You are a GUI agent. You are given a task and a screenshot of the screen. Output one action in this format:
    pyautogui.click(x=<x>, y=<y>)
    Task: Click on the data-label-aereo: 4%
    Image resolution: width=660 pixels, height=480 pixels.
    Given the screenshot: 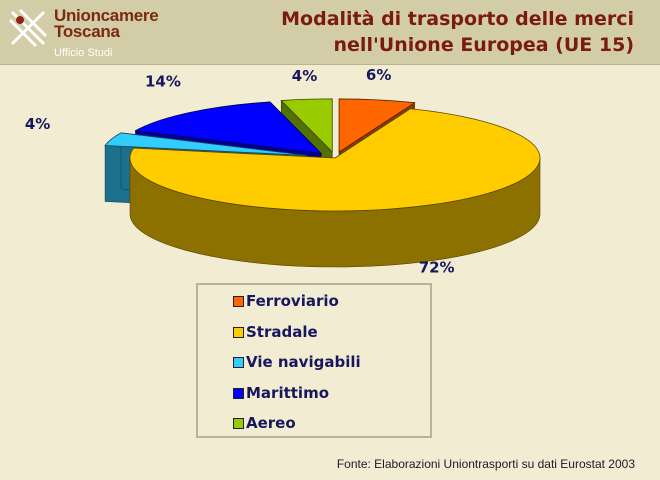 What is the action you would take?
    pyautogui.click(x=304, y=76)
    